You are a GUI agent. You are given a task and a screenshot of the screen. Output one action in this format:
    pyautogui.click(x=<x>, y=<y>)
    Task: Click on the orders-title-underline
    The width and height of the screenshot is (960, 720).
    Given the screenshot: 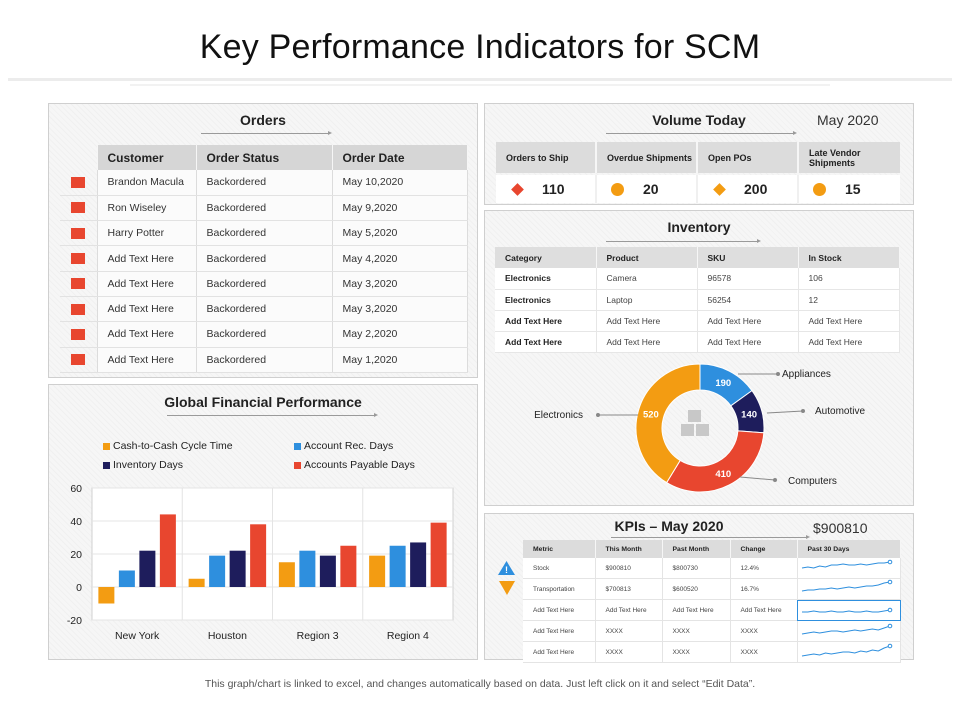 What is the action you would take?
    pyautogui.click(x=266, y=133)
    